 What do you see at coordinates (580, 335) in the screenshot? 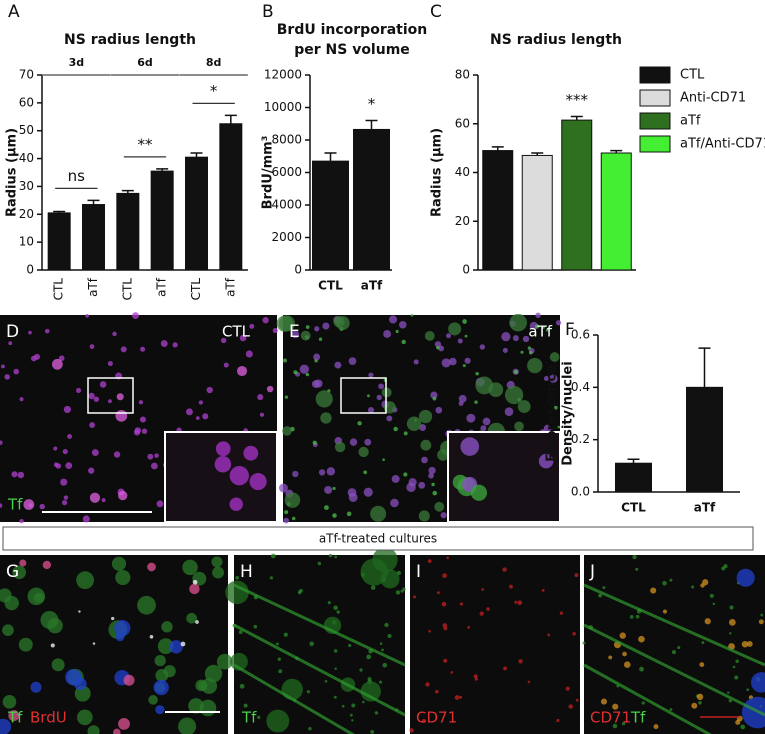
I see `y-tick-label: 0.6` at bounding box center [580, 335].